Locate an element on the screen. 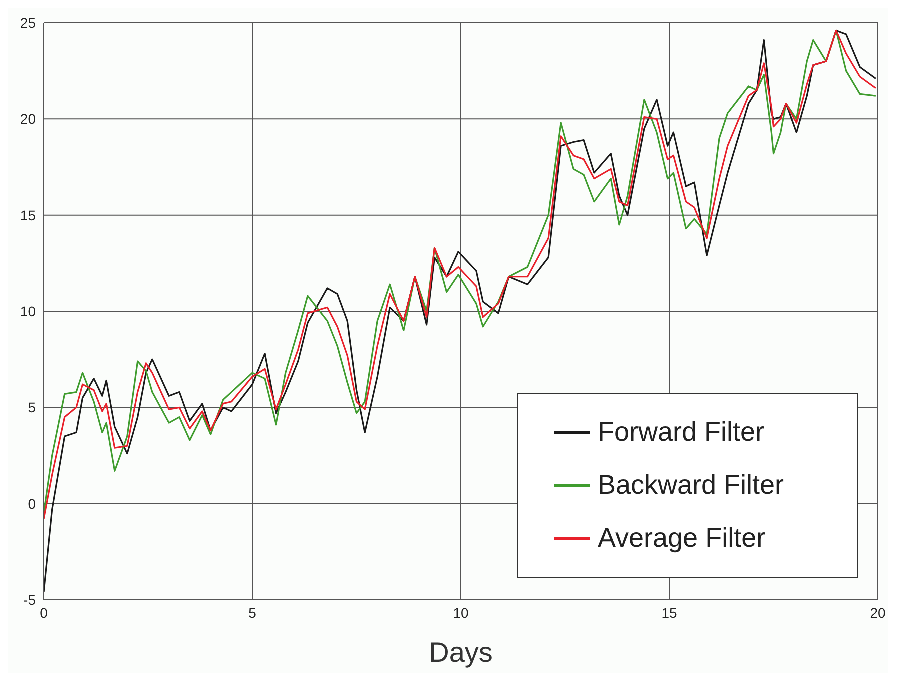 The width and height of the screenshot is (897, 673). x-tick-label: 0 is located at coordinates (44, 612).